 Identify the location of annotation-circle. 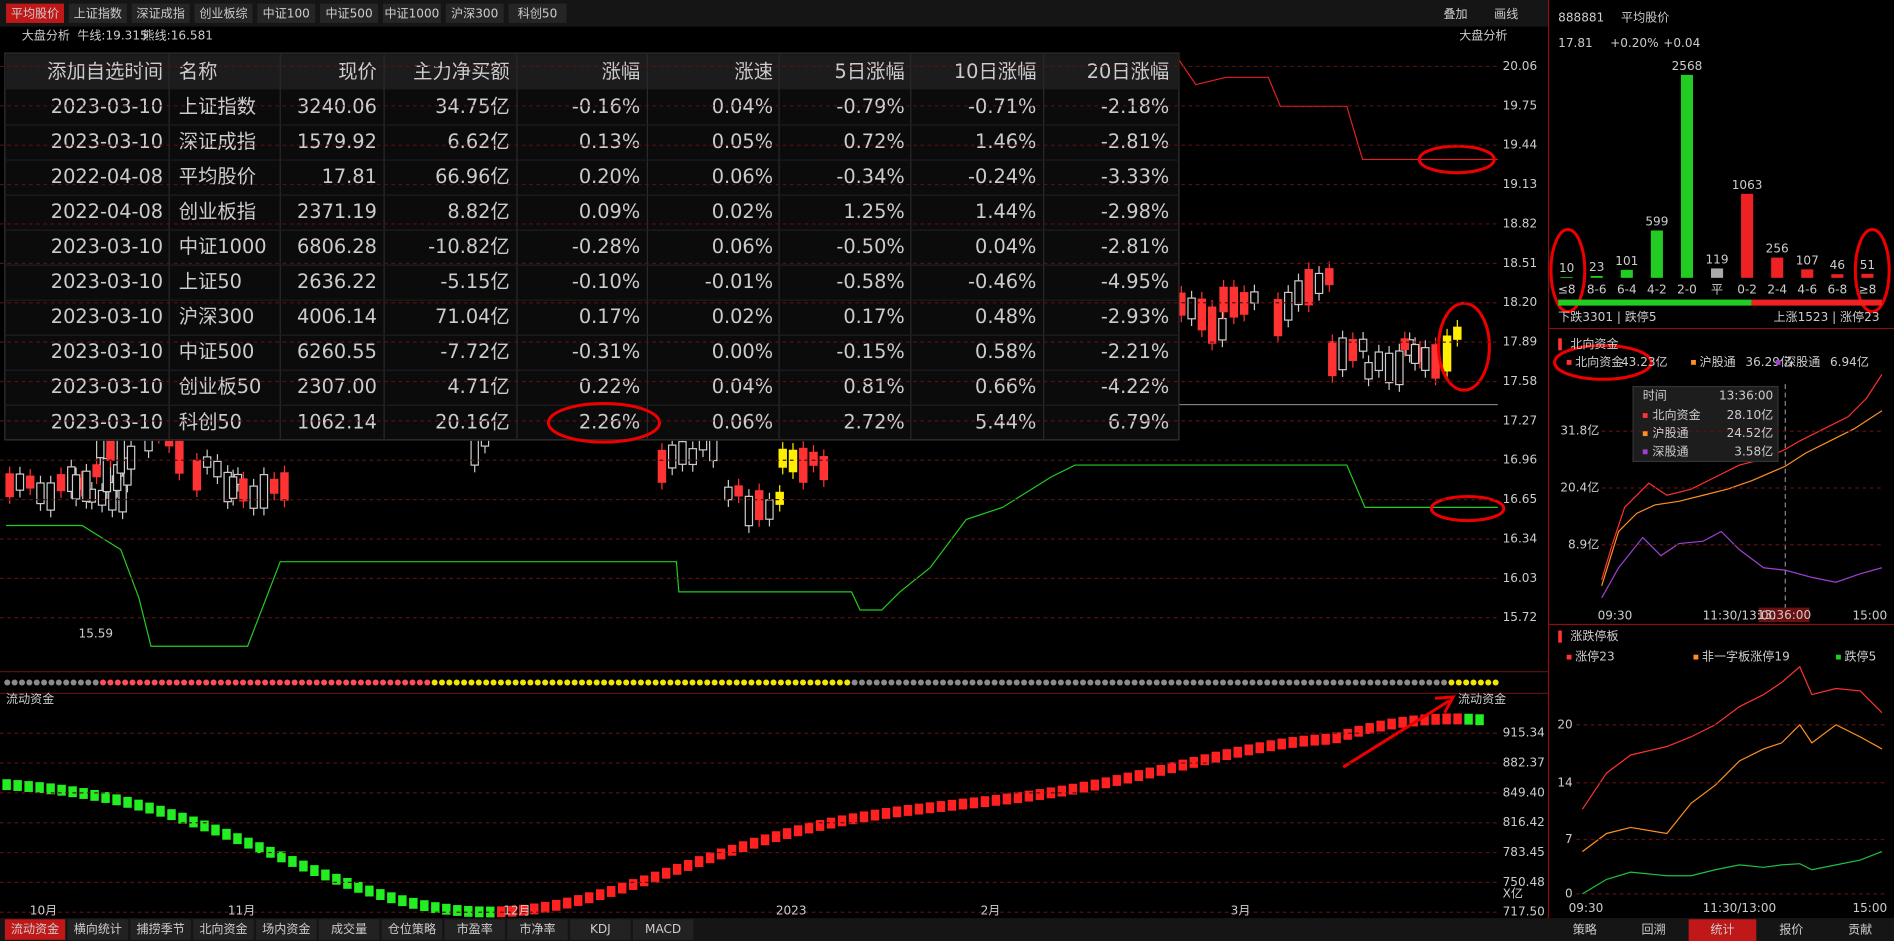
(604, 422).